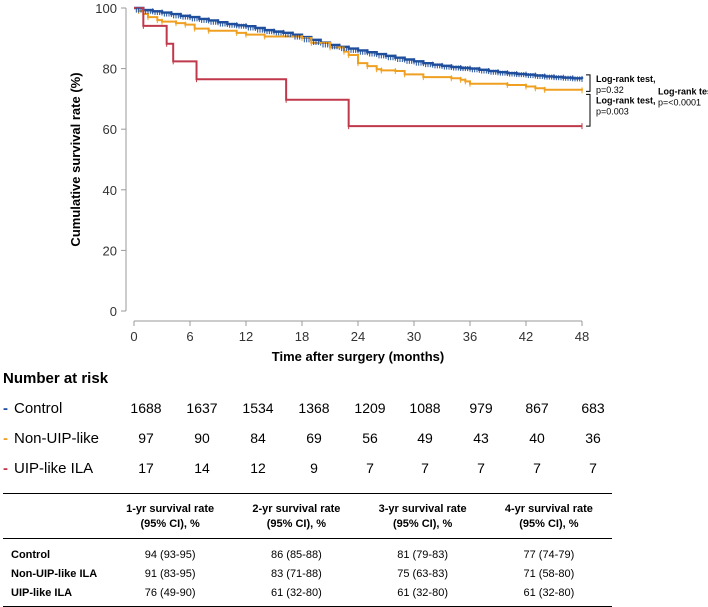 The width and height of the screenshot is (708, 607). What do you see at coordinates (38, 408) in the screenshot?
I see `risk-label-text: Control` at bounding box center [38, 408].